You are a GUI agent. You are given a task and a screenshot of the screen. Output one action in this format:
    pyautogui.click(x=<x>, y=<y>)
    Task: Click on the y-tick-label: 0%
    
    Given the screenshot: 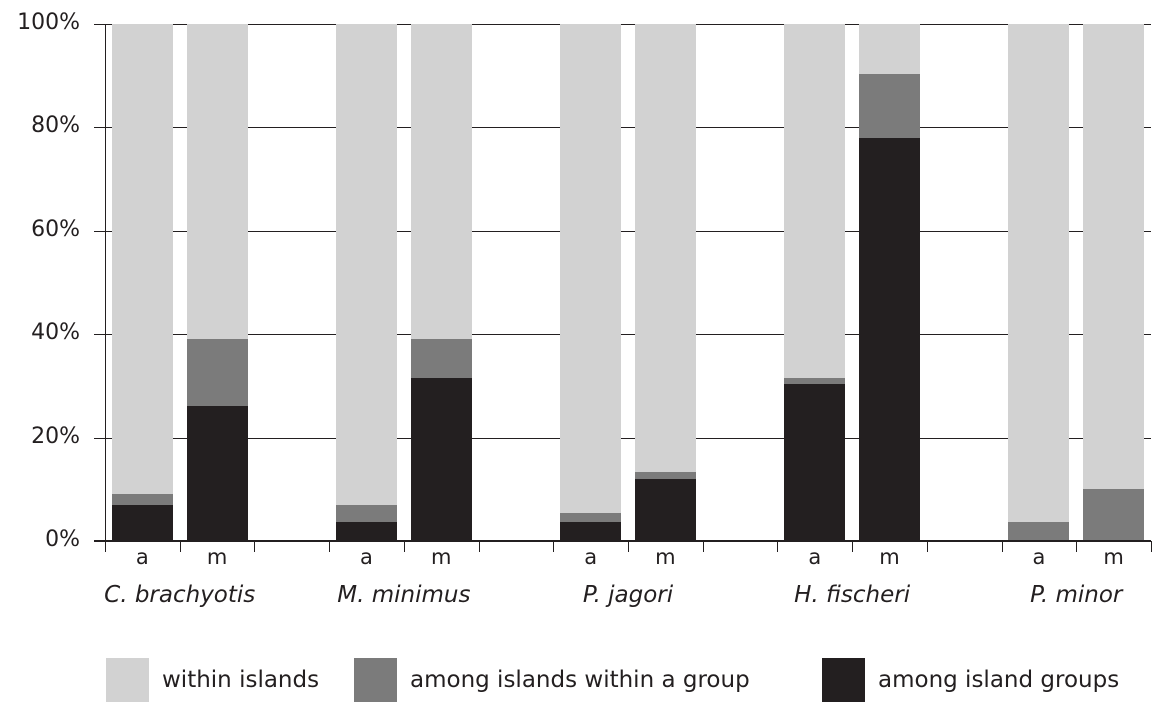 What is the action you would take?
    pyautogui.click(x=62, y=539)
    